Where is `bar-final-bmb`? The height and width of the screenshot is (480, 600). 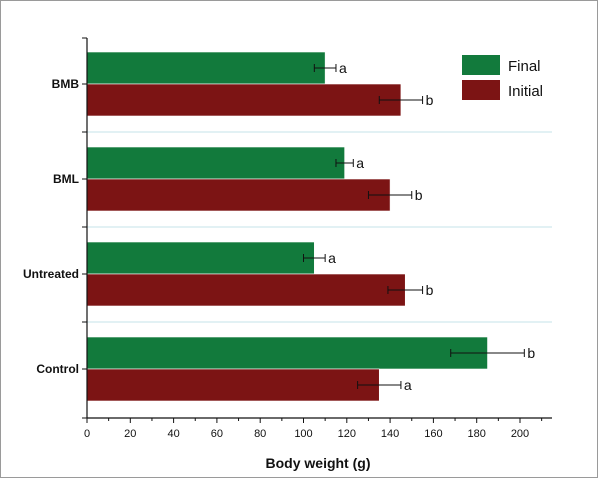 bar-final-bmb is located at coordinates (206, 68).